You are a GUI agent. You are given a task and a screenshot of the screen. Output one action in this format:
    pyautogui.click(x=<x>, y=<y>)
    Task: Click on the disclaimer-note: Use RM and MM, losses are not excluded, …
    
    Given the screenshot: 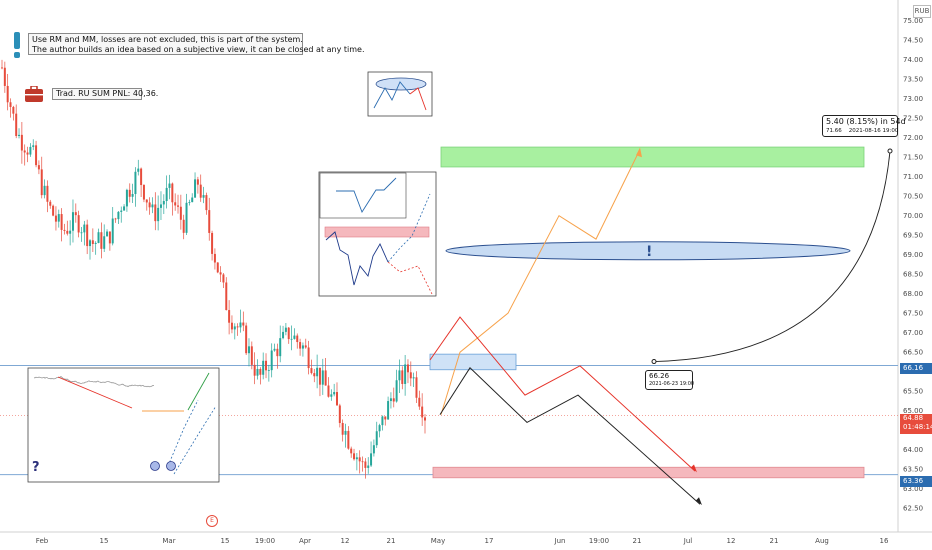 What is the action you would take?
    pyautogui.click(x=196, y=44)
    